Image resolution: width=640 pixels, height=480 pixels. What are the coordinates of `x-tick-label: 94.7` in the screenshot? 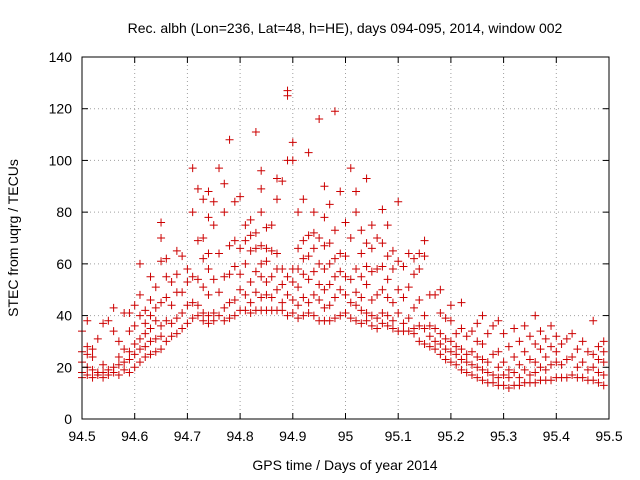 It's located at (187, 436).